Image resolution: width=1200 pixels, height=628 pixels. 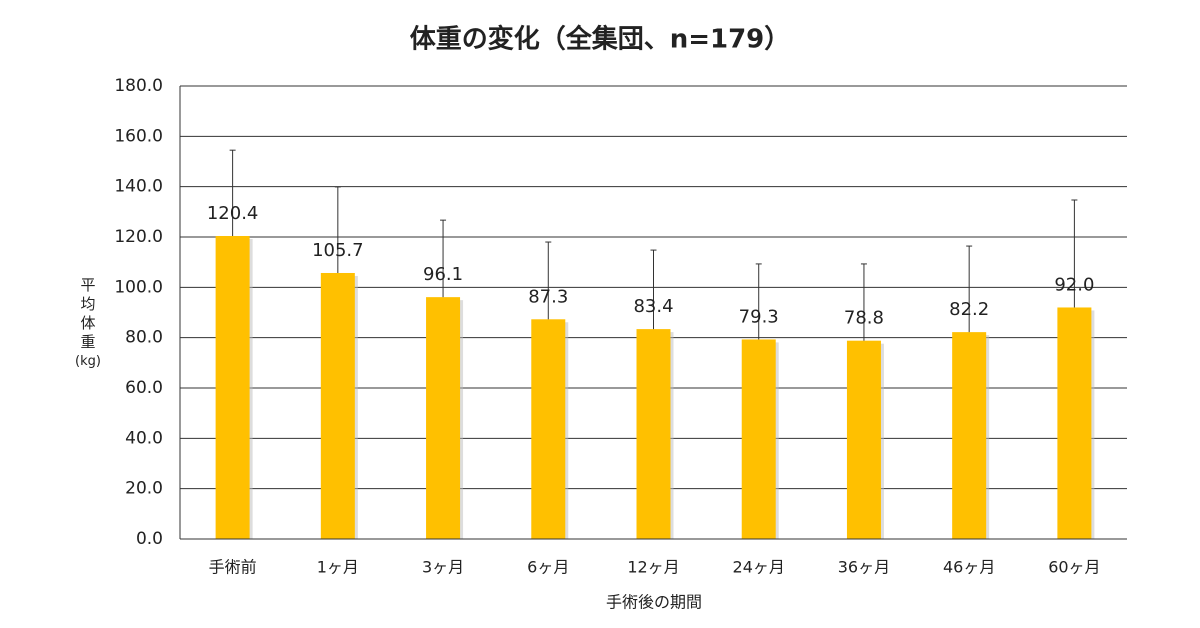 I want to click on value-label: 79.3, so click(x=759, y=316).